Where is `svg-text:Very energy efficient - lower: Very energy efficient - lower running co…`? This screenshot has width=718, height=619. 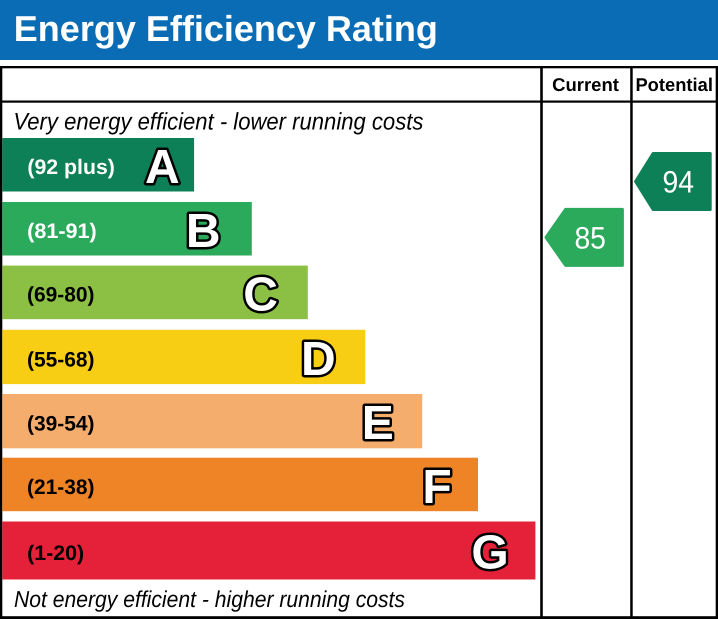
svg-text:Very energy efficient - lower: Very energy efficient - lower running co… is located at coordinates (218, 121).